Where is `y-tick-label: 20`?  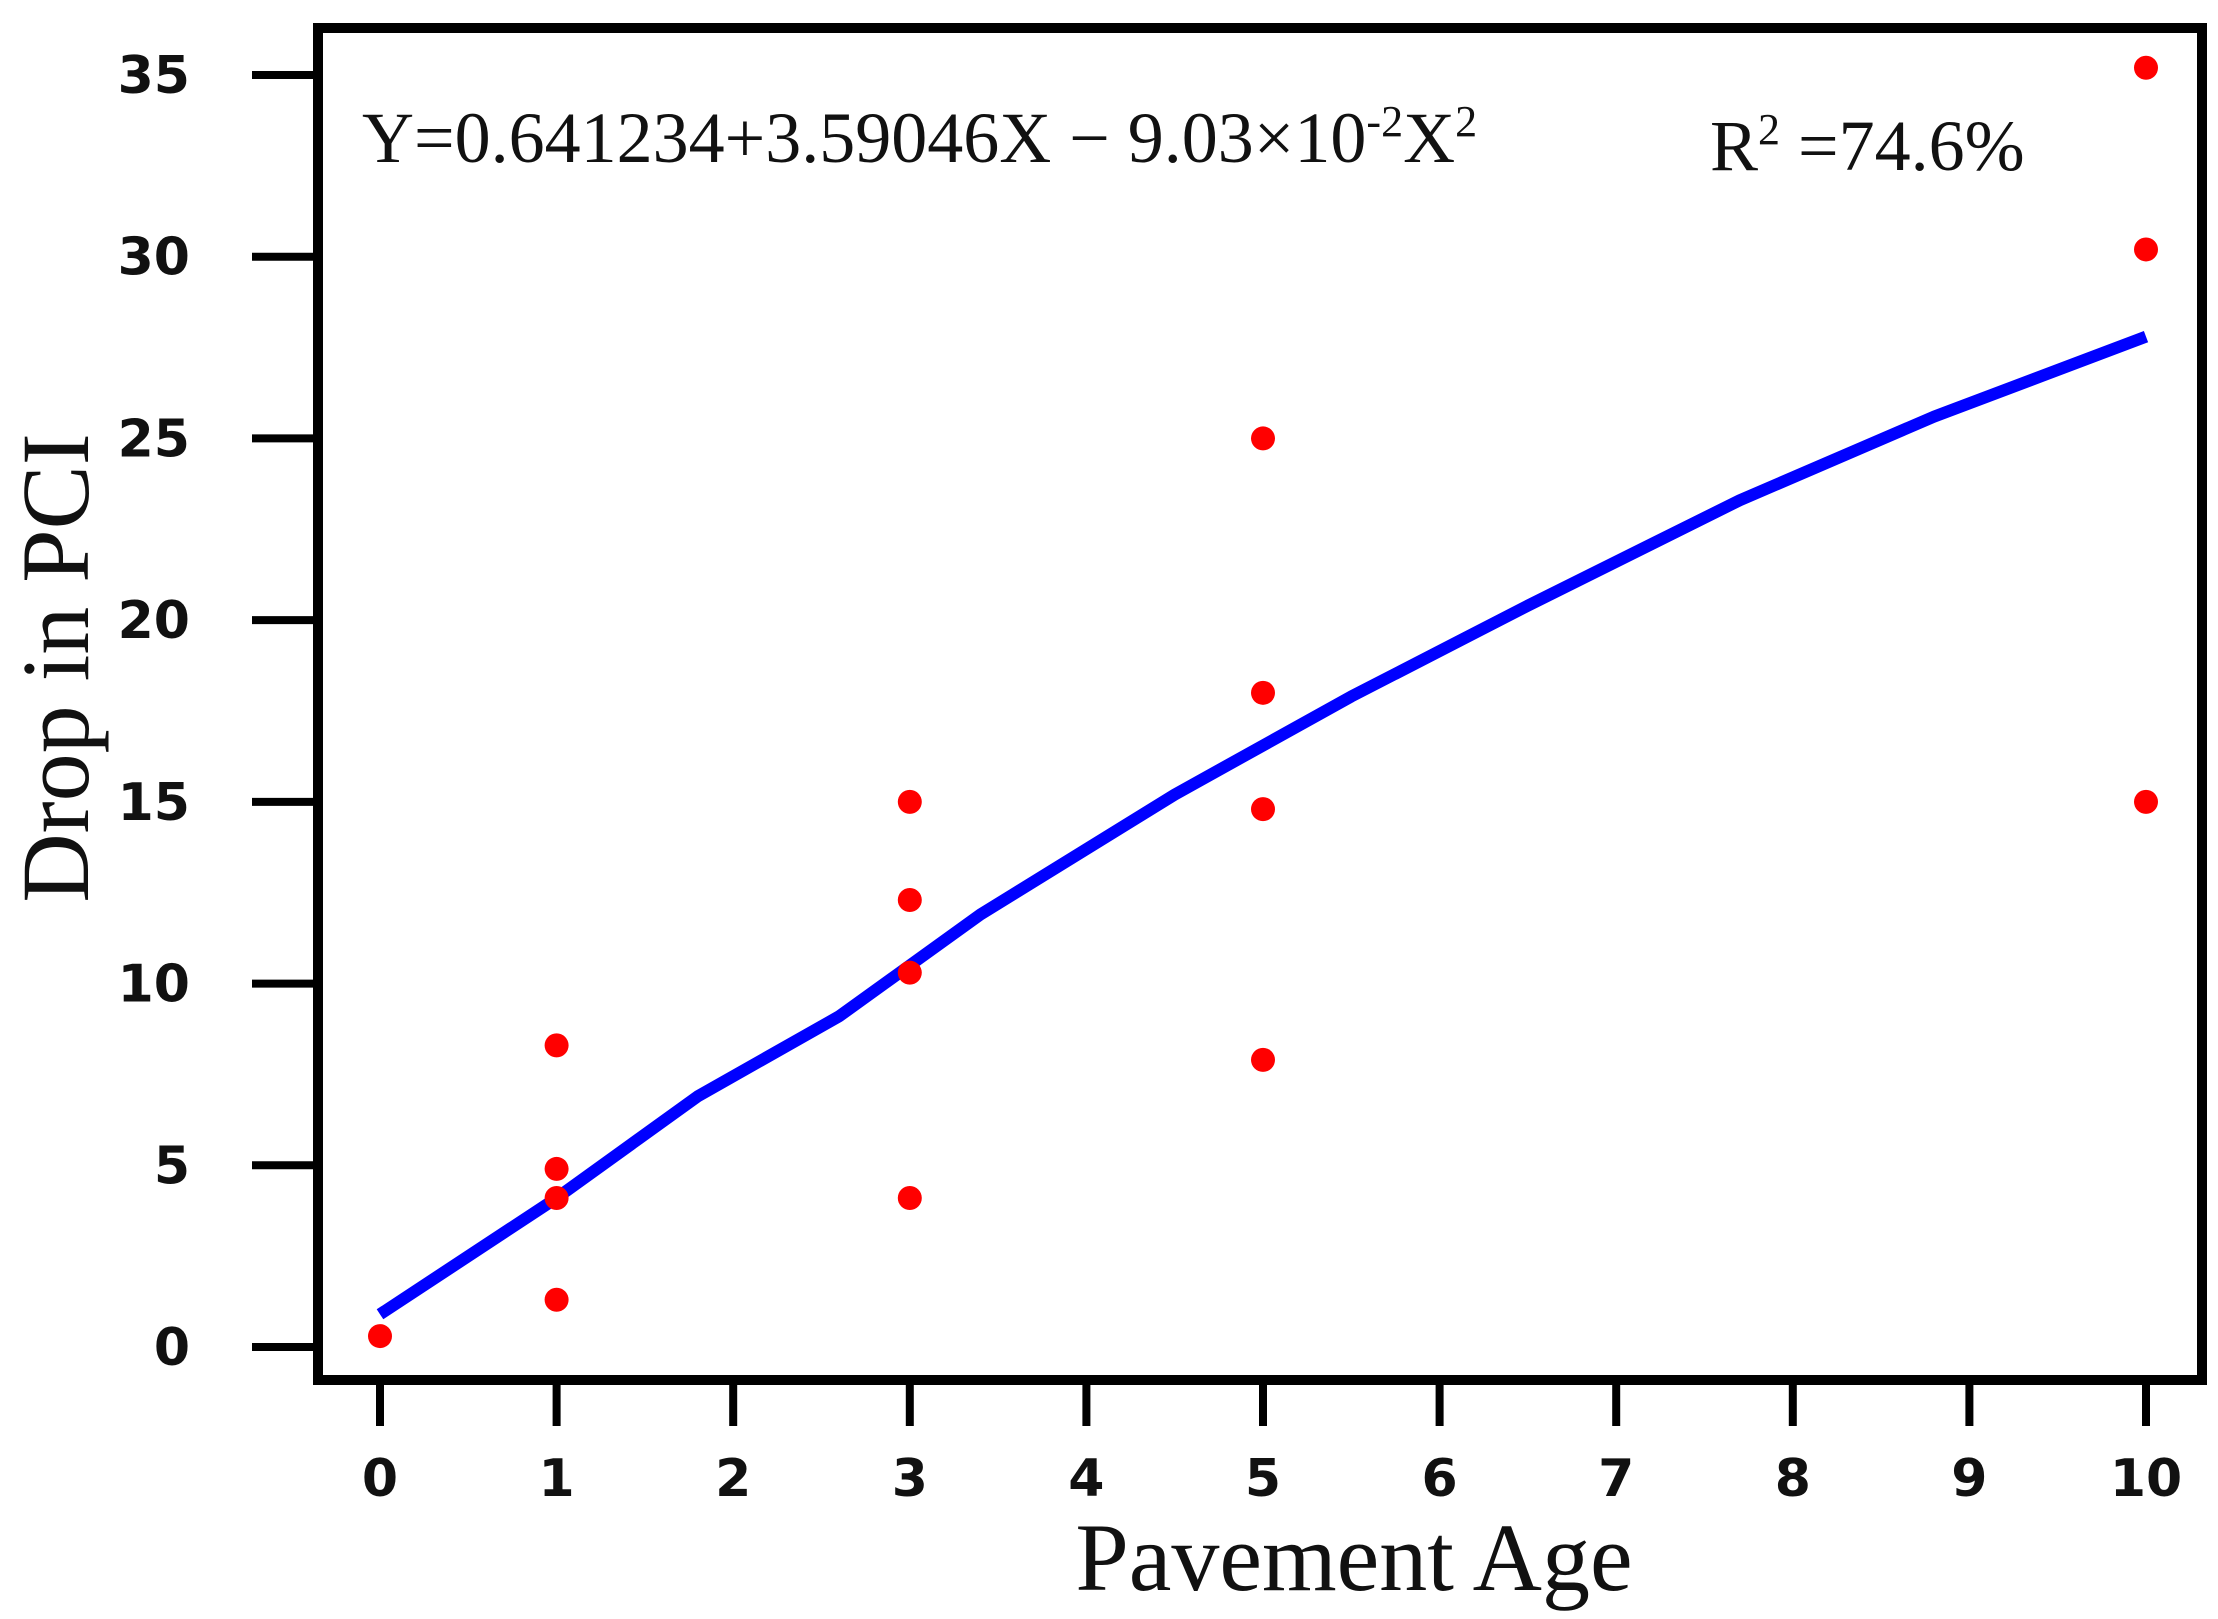
y-tick-label: 20 is located at coordinates (154, 621).